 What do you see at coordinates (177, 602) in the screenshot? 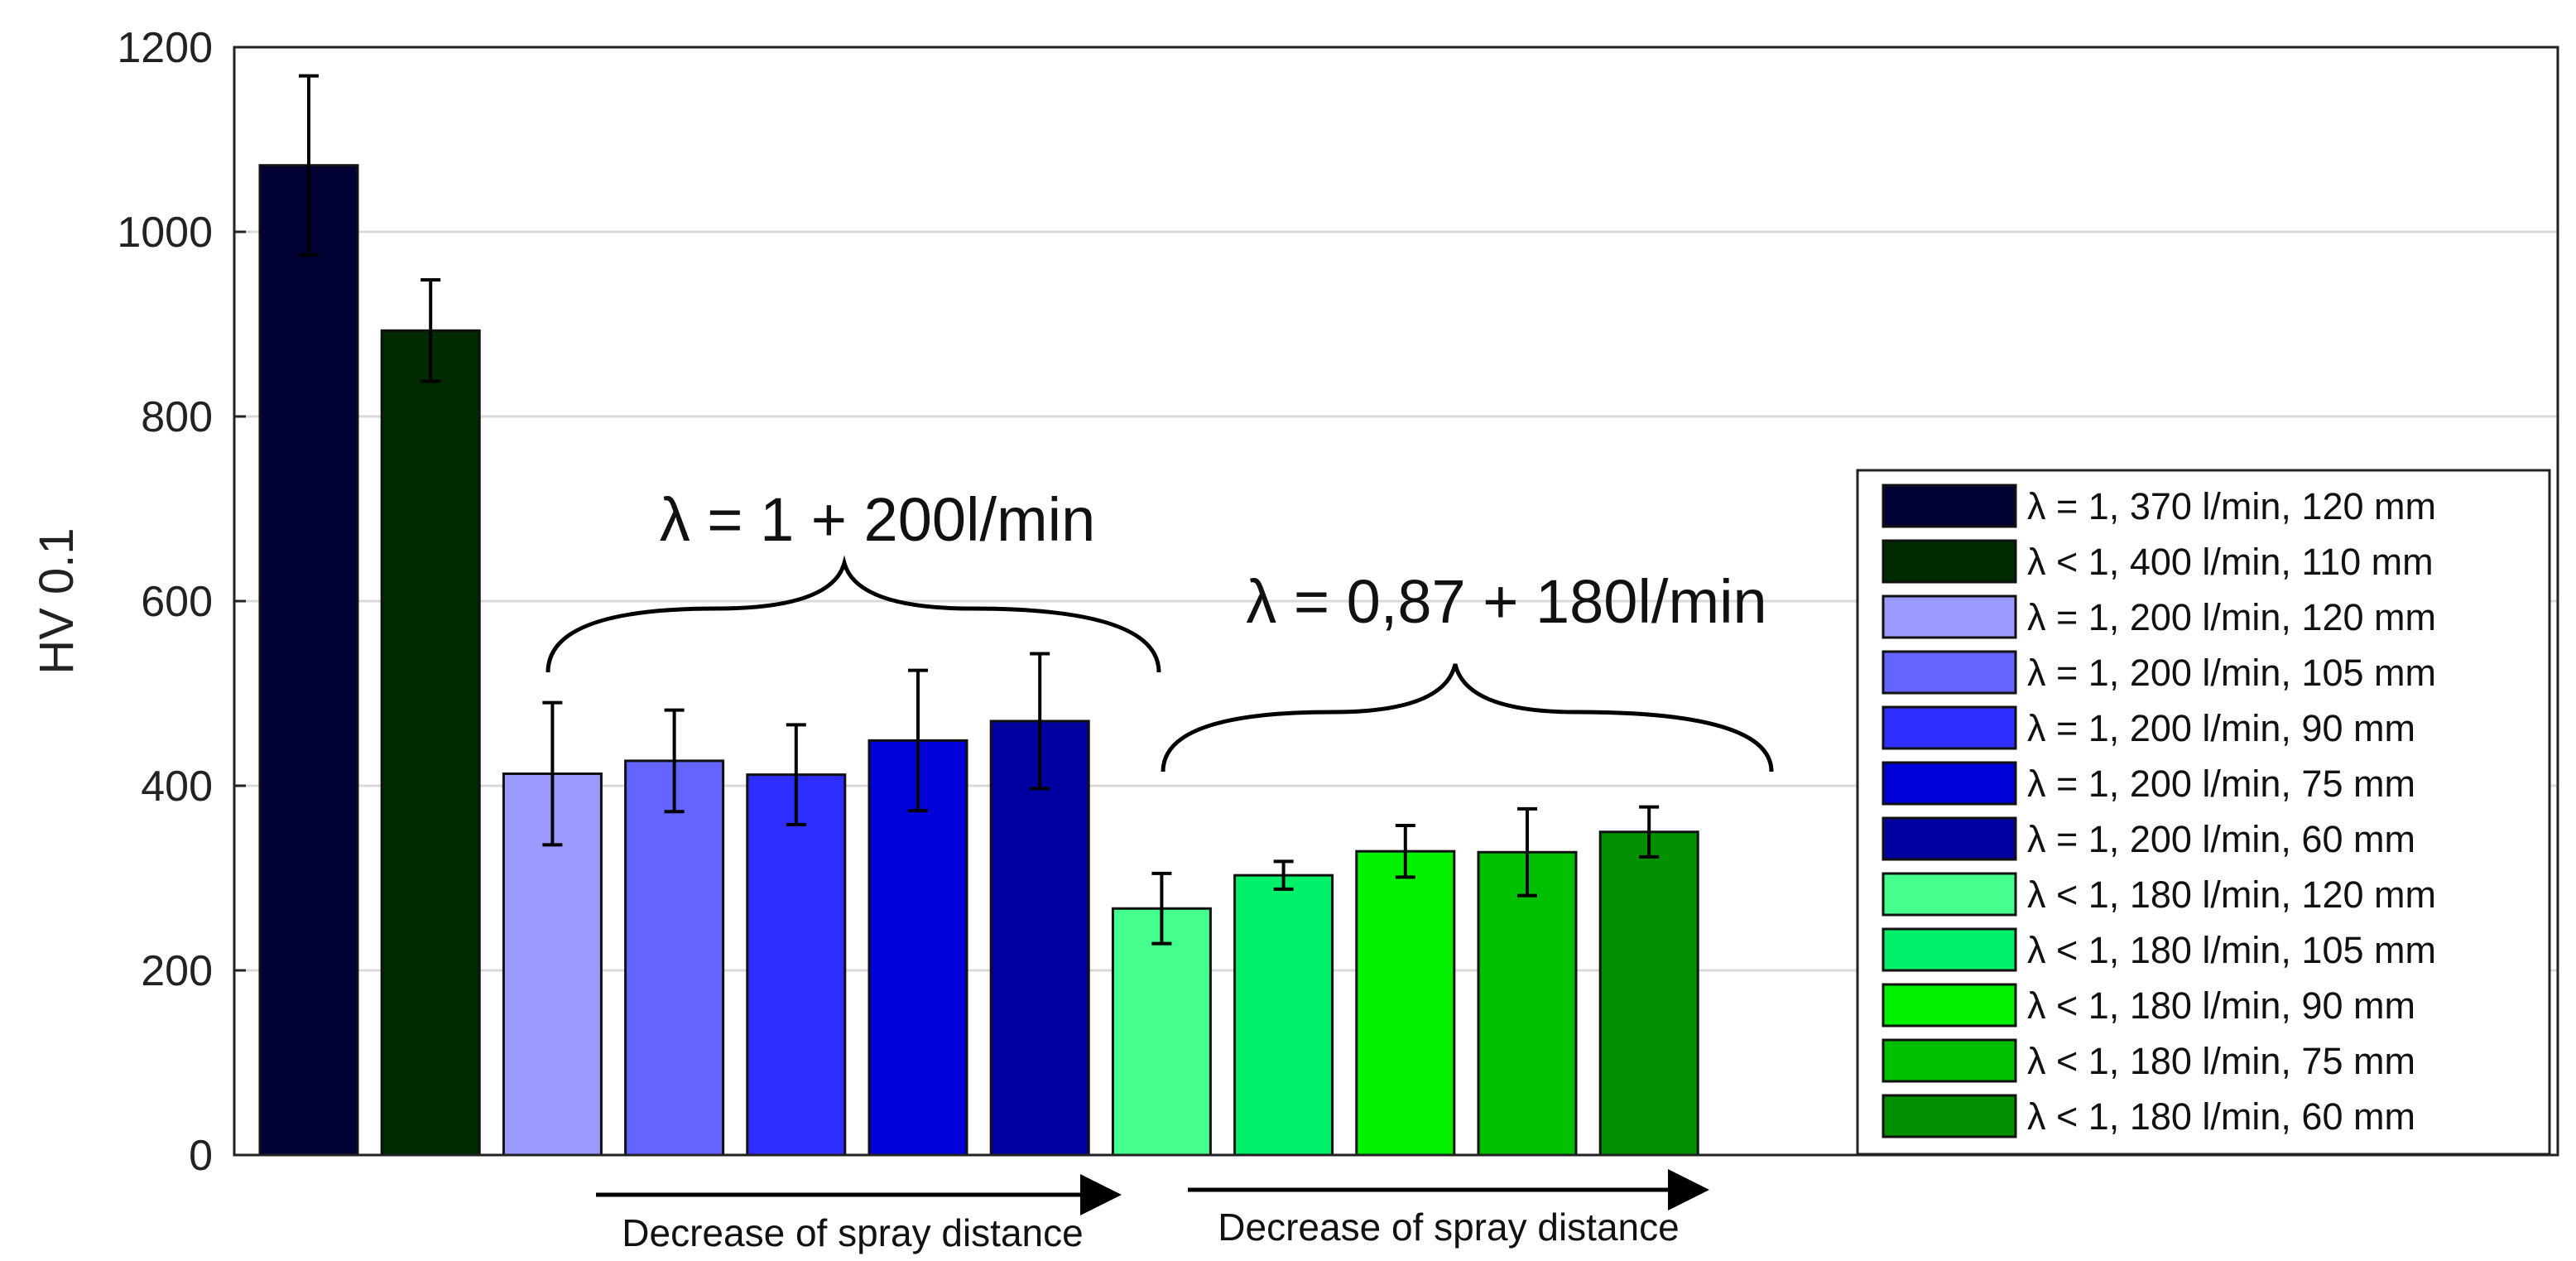
I see `y-tick-label: 600` at bounding box center [177, 602].